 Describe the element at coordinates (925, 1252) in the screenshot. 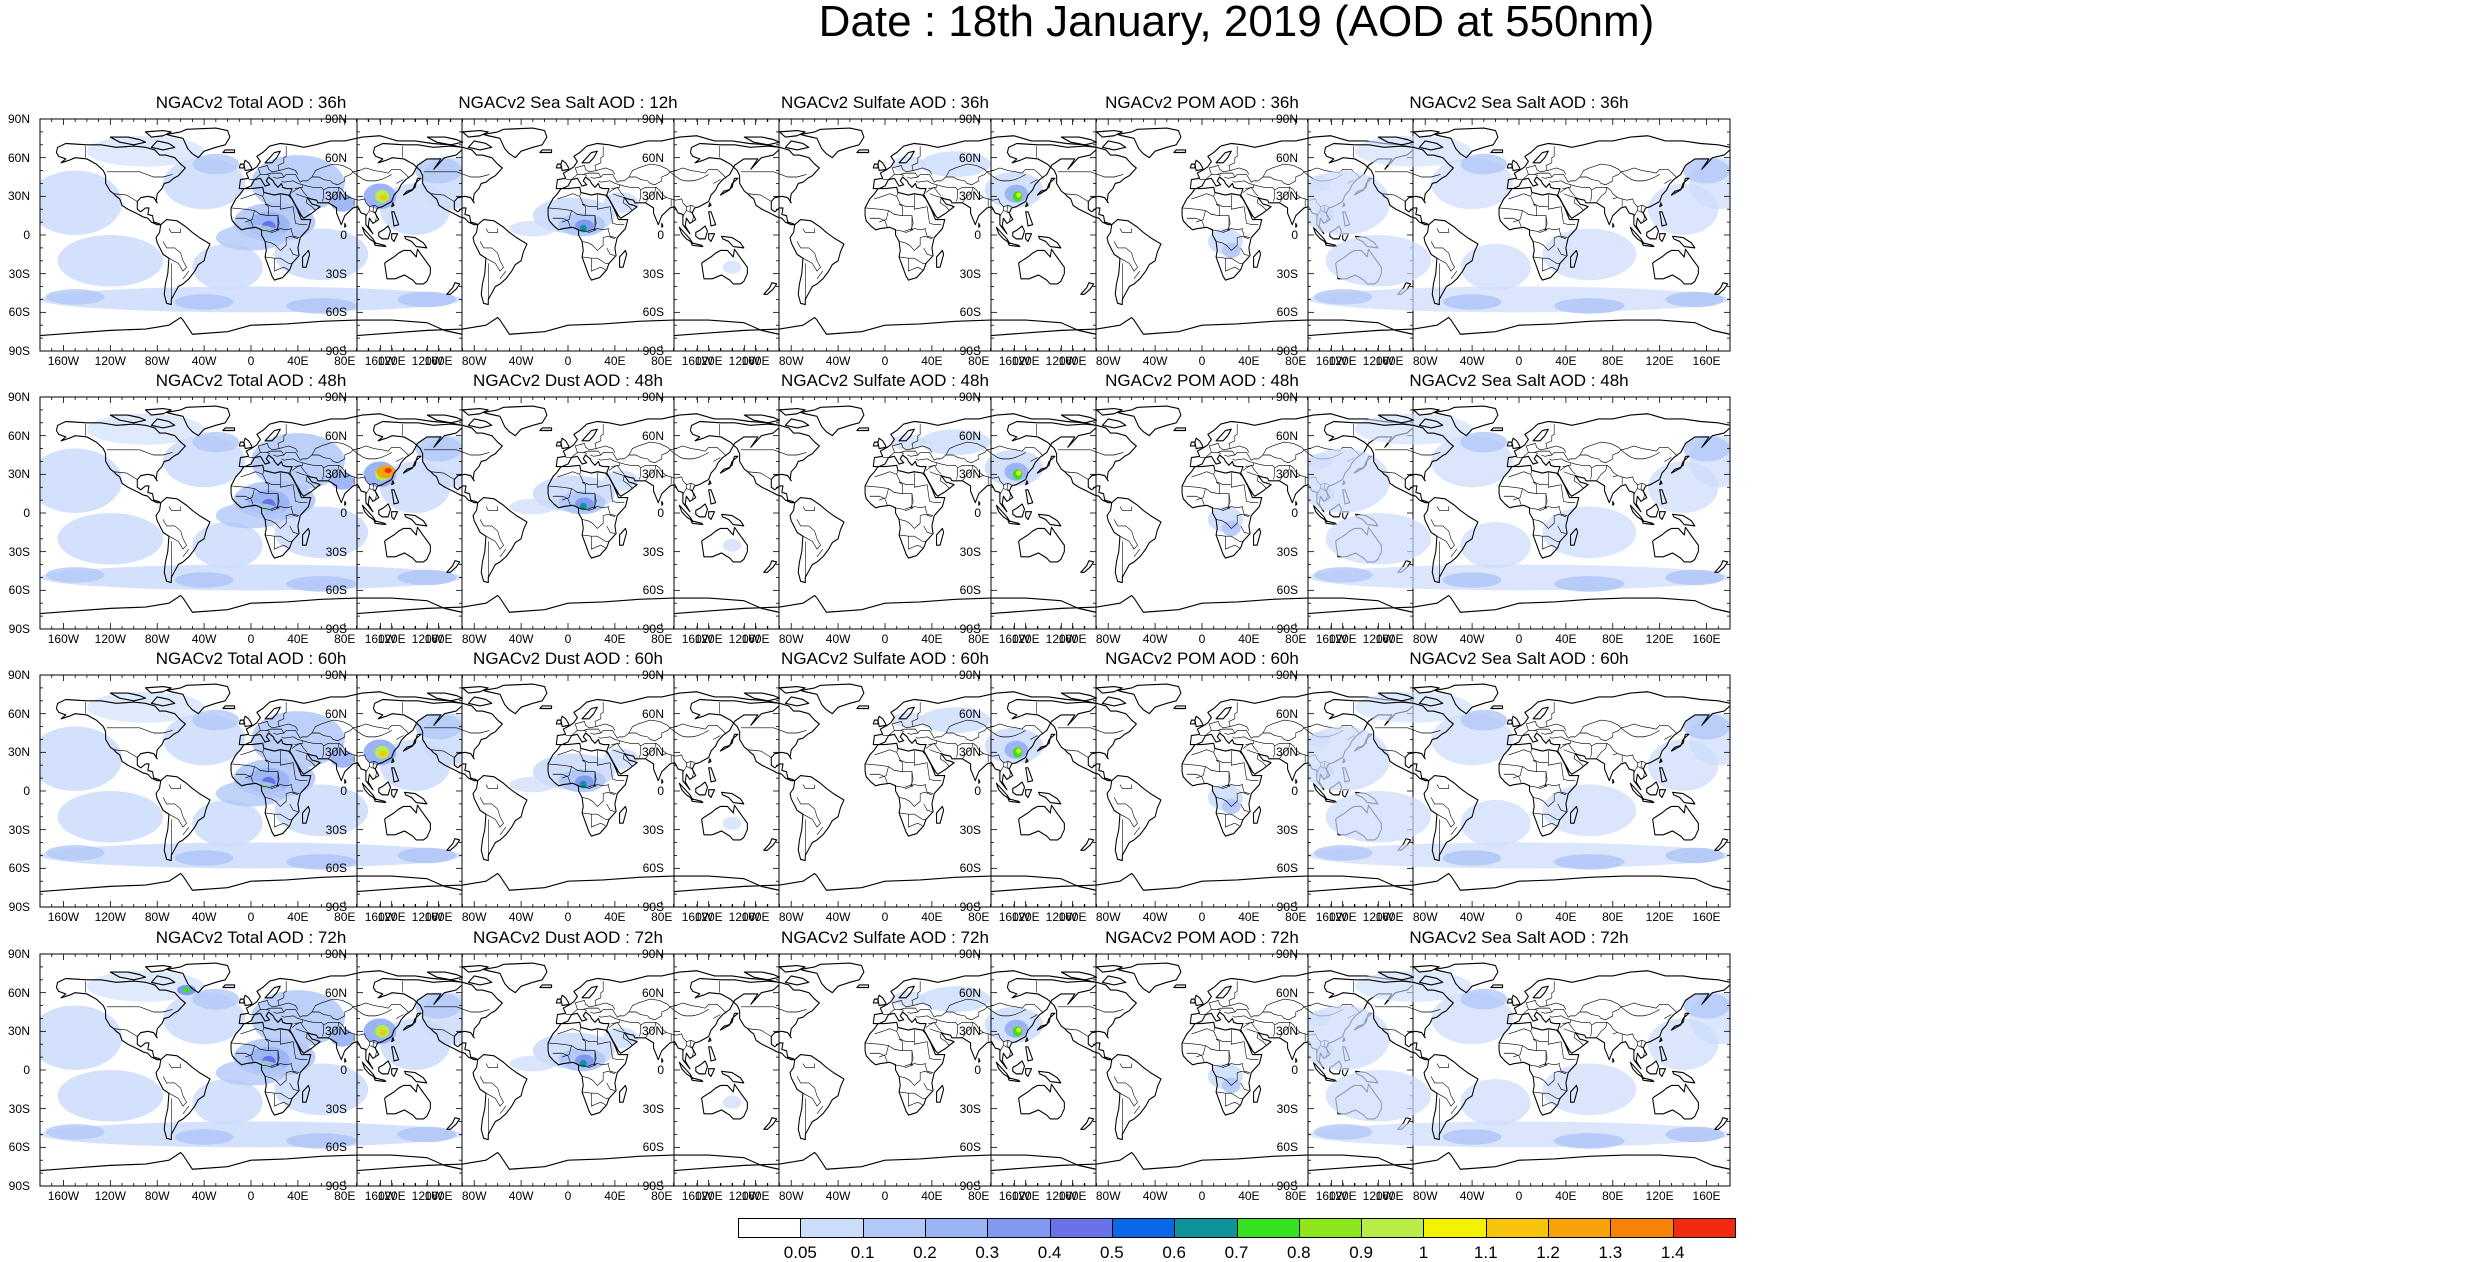

I see `colorbar-label: 0.2` at that location.